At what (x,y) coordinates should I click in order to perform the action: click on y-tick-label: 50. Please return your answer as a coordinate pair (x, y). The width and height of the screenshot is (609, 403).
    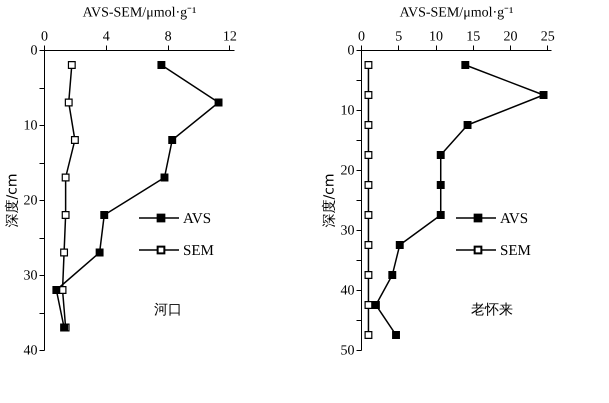
    Looking at the image, I should click on (347, 351).